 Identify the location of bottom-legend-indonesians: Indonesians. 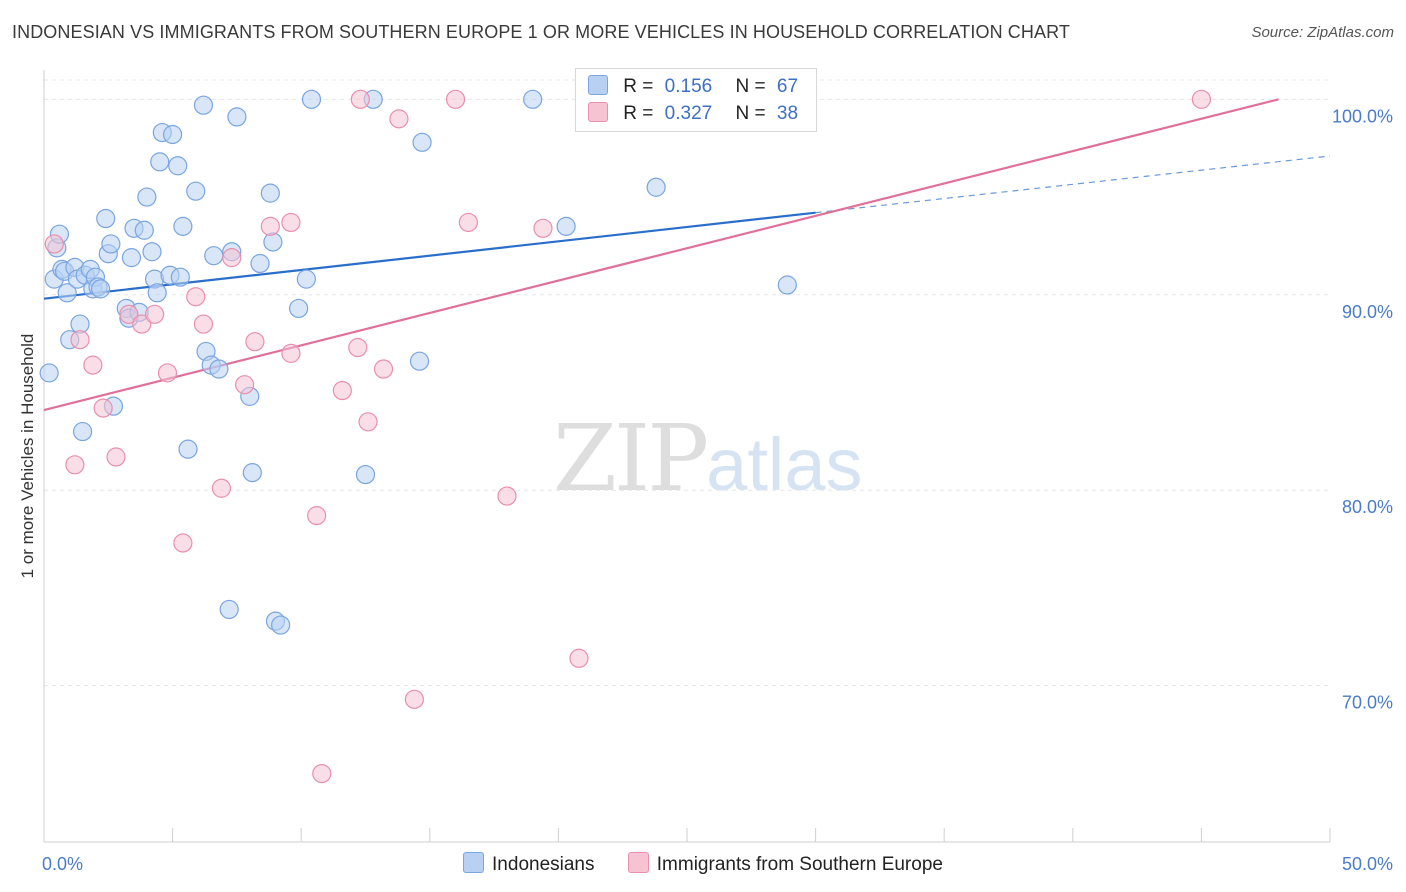
(529, 864).